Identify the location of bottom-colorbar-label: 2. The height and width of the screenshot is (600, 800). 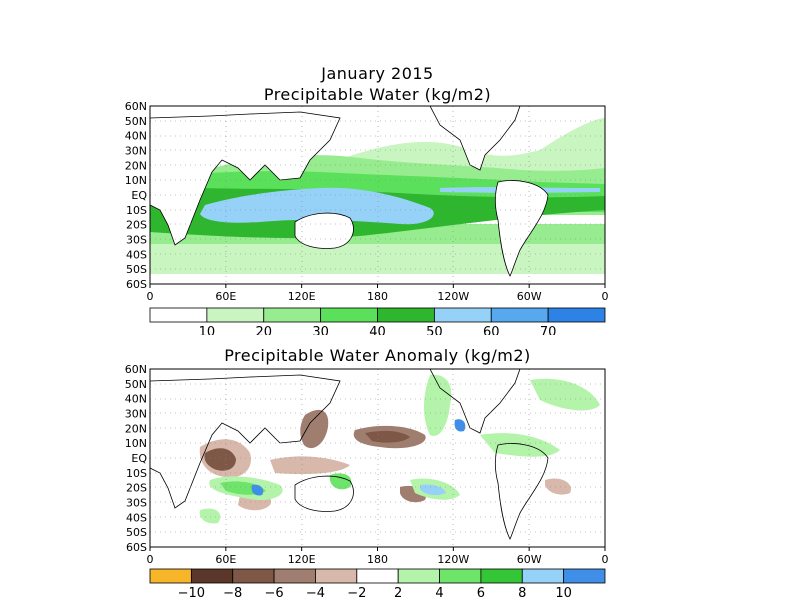
(398, 593).